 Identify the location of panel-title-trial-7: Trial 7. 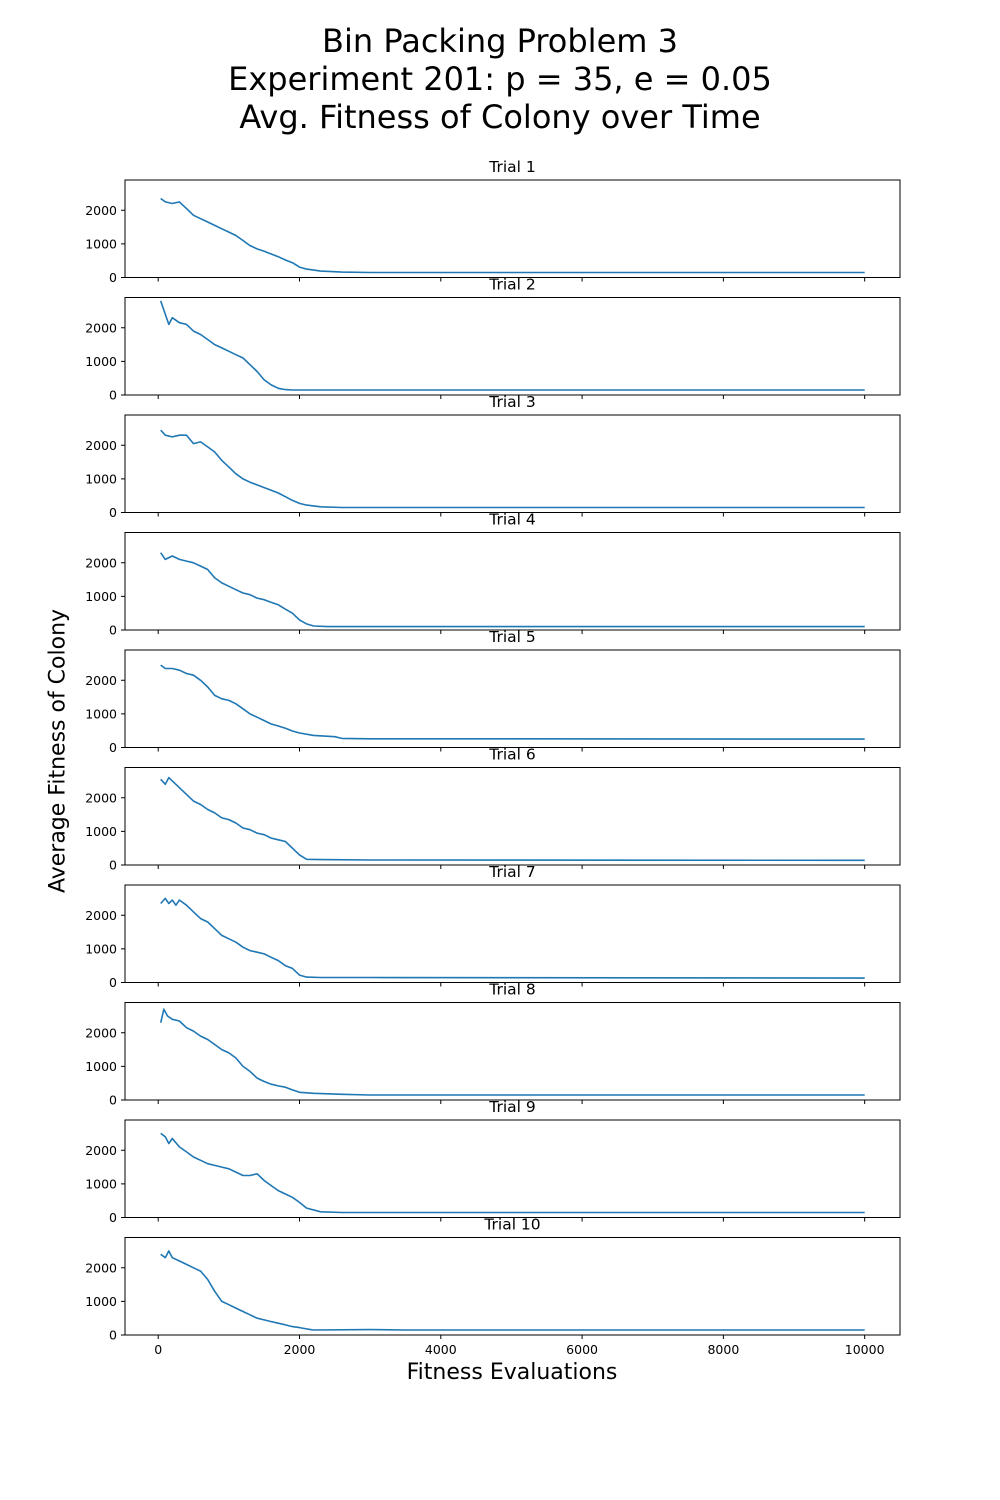
(511, 872).